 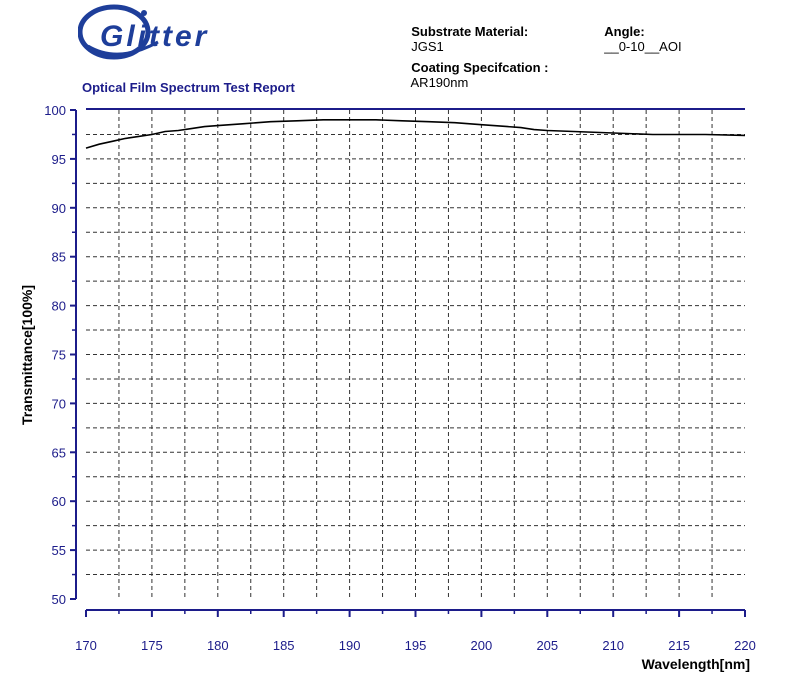 I want to click on y-tick-label: 75, so click(x=59, y=355).